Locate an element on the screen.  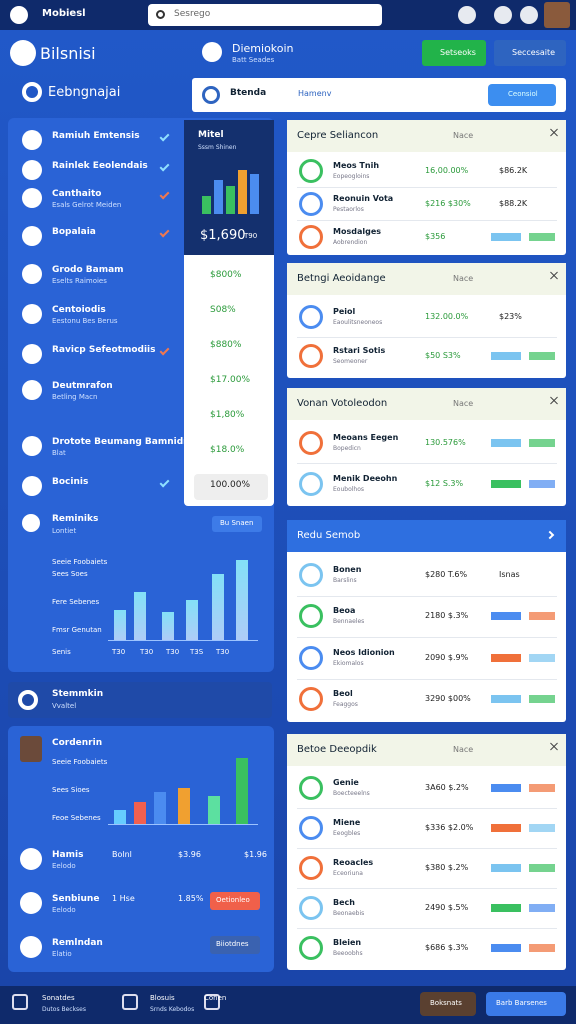
row-sub: Pestaorlos is located at coordinates (348, 209).